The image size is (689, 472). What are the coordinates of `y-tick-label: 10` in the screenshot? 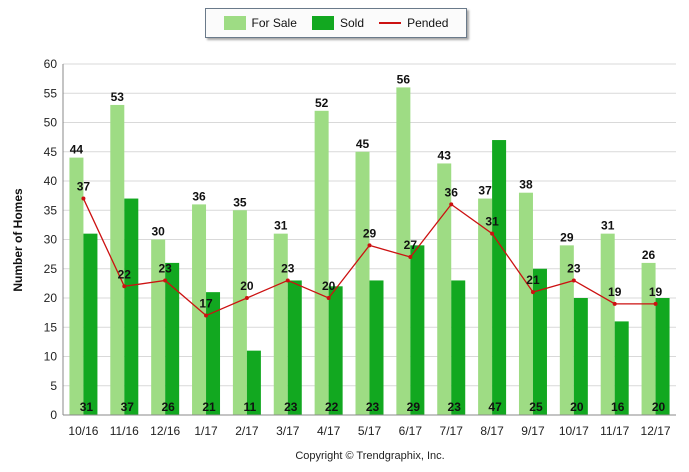 It's located at (51, 357).